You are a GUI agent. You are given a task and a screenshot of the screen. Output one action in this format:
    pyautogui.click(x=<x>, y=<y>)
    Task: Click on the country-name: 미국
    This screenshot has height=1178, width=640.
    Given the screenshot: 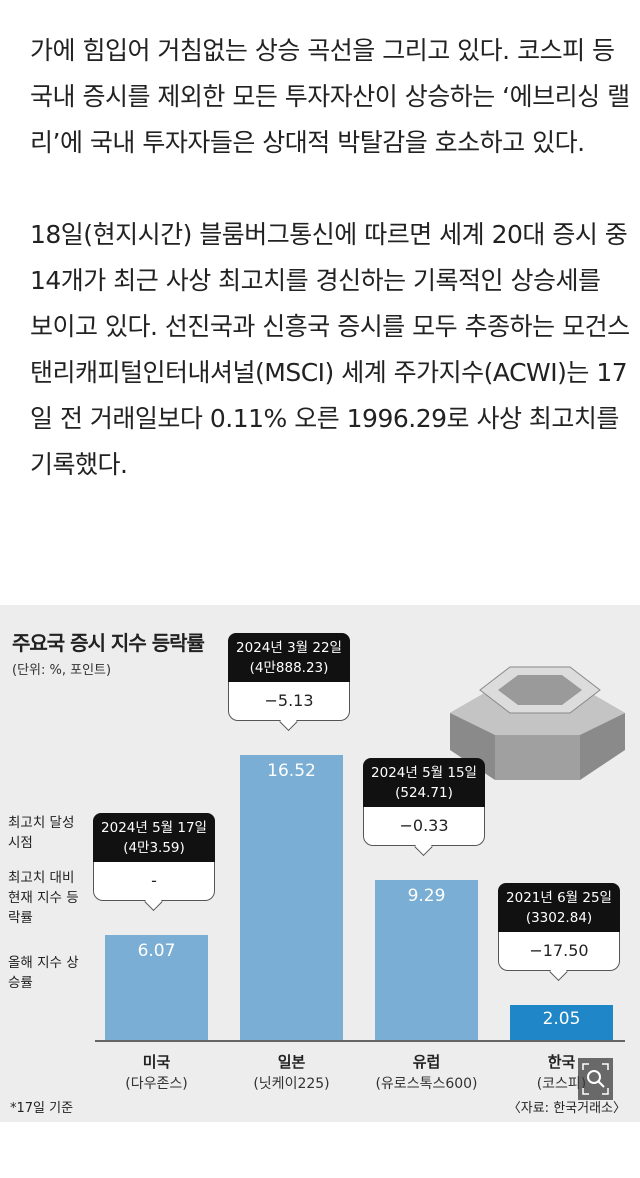 What is the action you would take?
    pyautogui.click(x=156, y=1062)
    